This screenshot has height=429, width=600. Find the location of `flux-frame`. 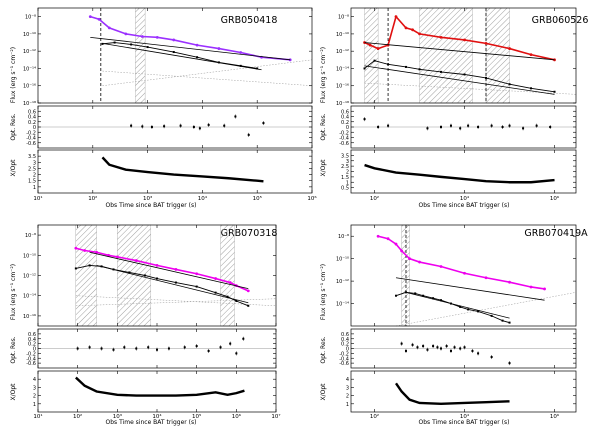

flux-frame is located at coordinates (175, 55).